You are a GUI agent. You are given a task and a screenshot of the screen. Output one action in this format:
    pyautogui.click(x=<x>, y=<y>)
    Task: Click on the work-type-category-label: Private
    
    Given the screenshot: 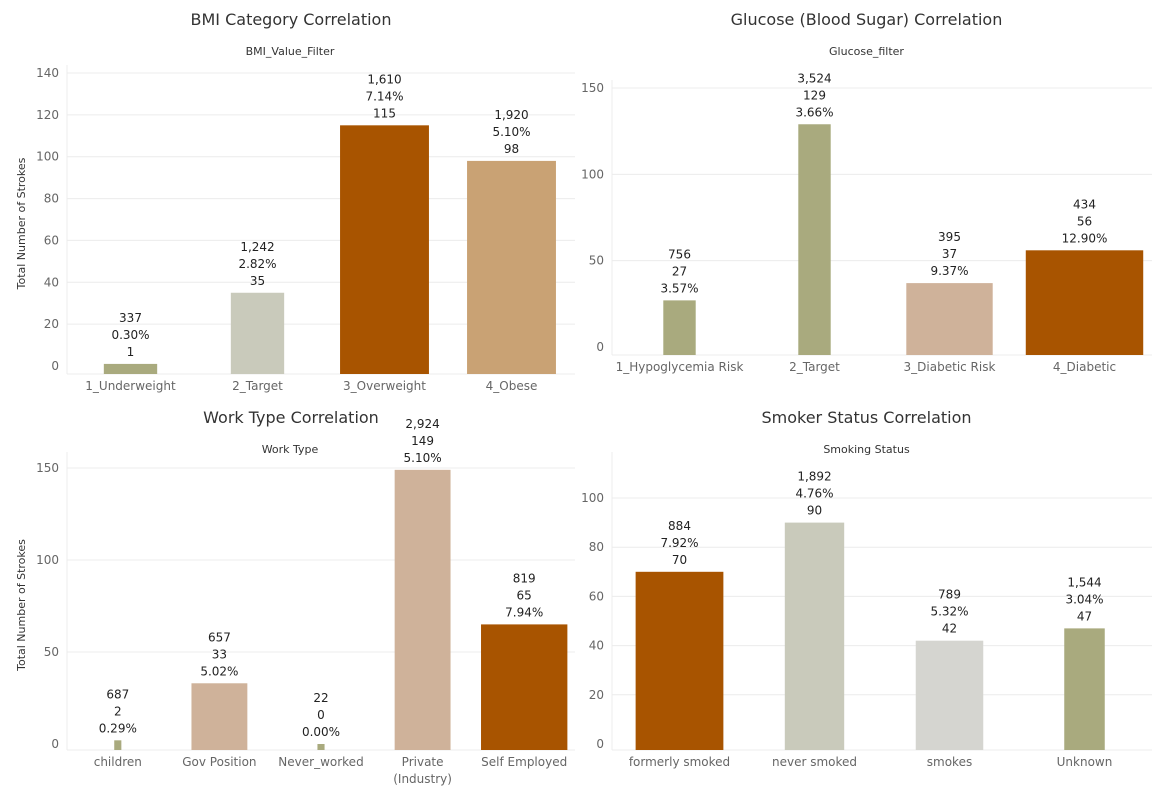 What is the action you would take?
    pyautogui.click(x=423, y=762)
    